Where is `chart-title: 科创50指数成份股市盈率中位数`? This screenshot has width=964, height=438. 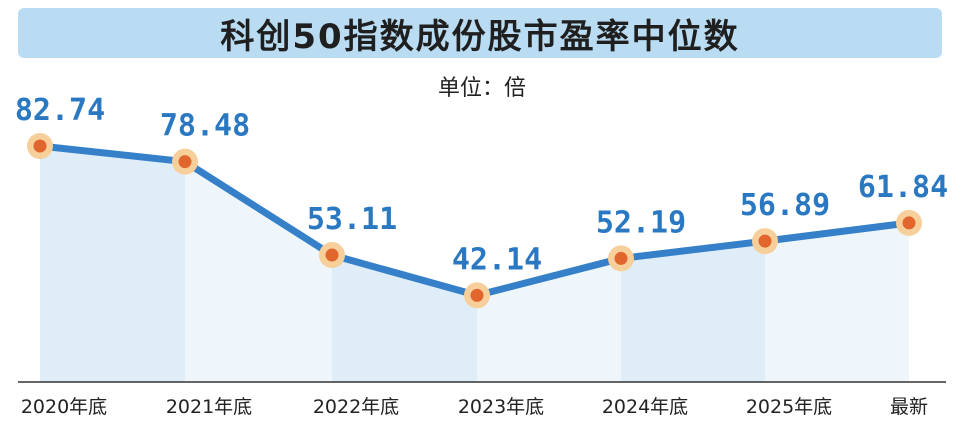
chart-title: 科创50指数成份股市盈率中位数 is located at coordinates (480, 36).